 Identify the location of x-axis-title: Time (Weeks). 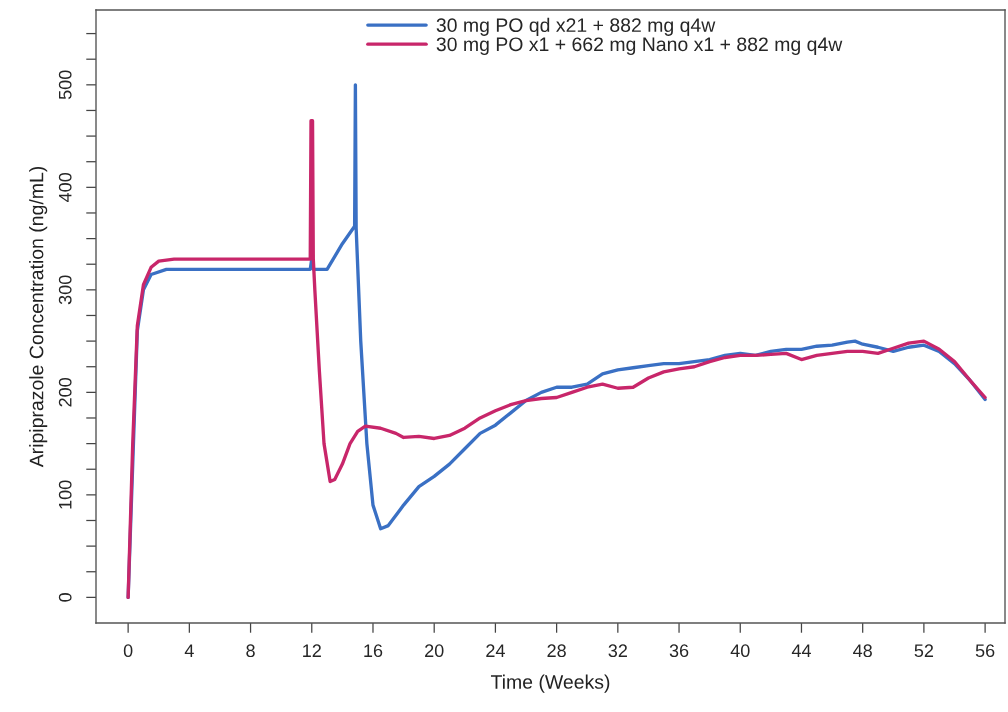
(550, 683).